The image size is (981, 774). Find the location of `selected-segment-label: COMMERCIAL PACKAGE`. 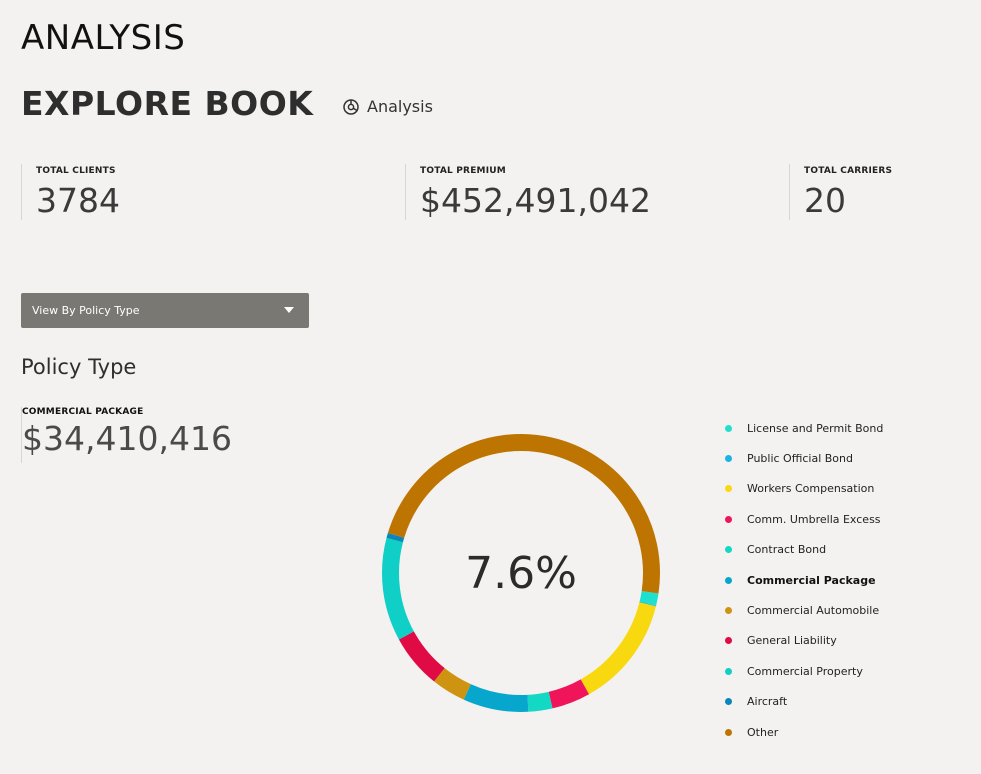

selected-segment-label: COMMERCIAL PACKAGE is located at coordinates (83, 412).